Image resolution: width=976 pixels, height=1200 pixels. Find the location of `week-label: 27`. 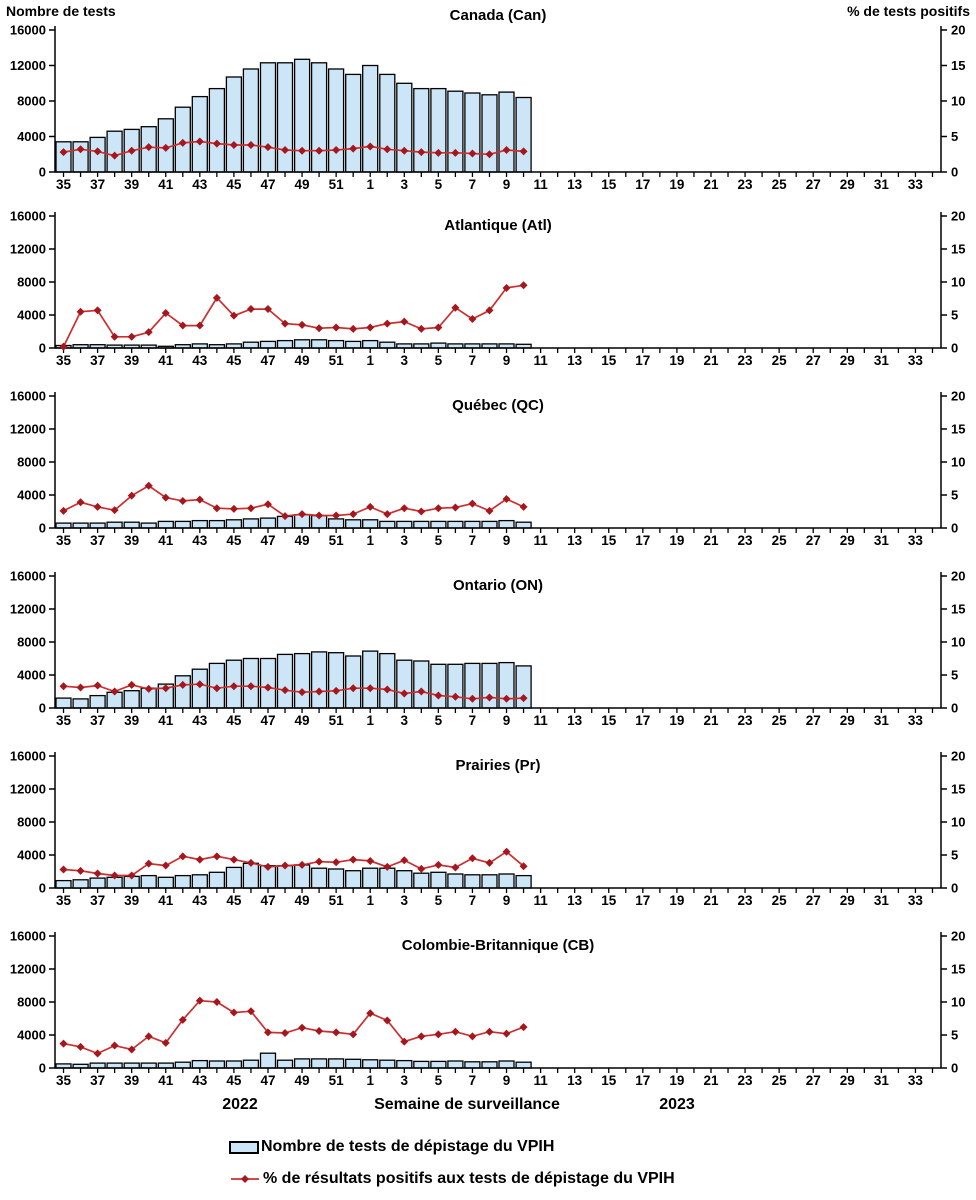

week-label: 27 is located at coordinates (813, 900).